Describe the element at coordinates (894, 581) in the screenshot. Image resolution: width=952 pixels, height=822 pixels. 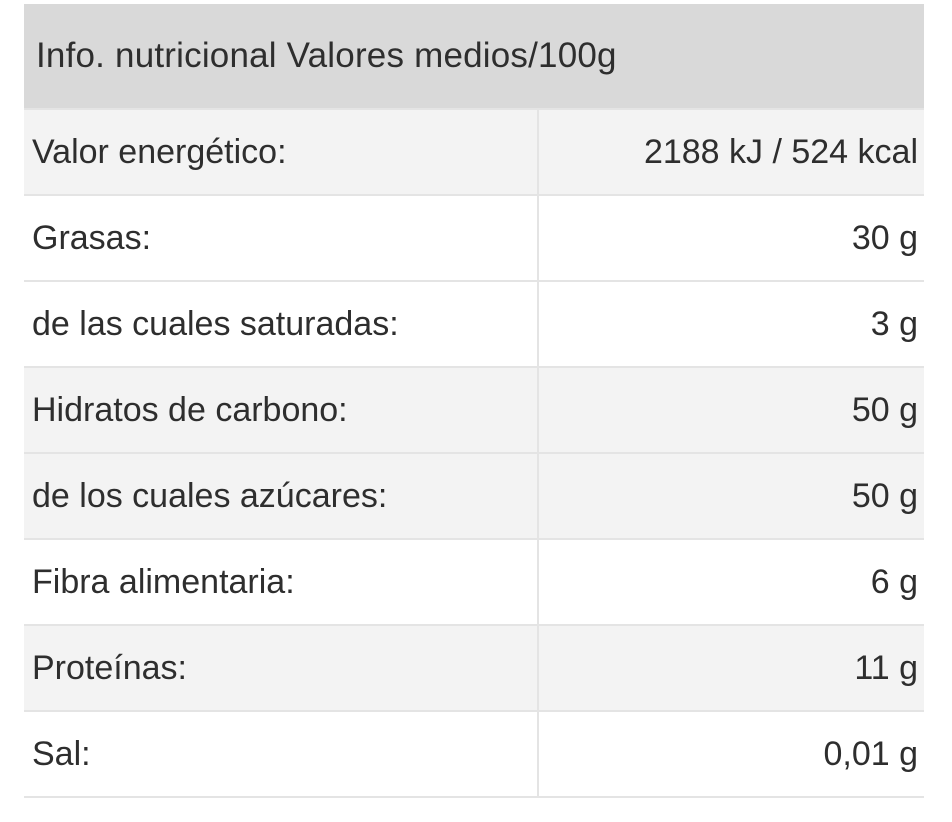
I see `row-value: 6 g` at that location.